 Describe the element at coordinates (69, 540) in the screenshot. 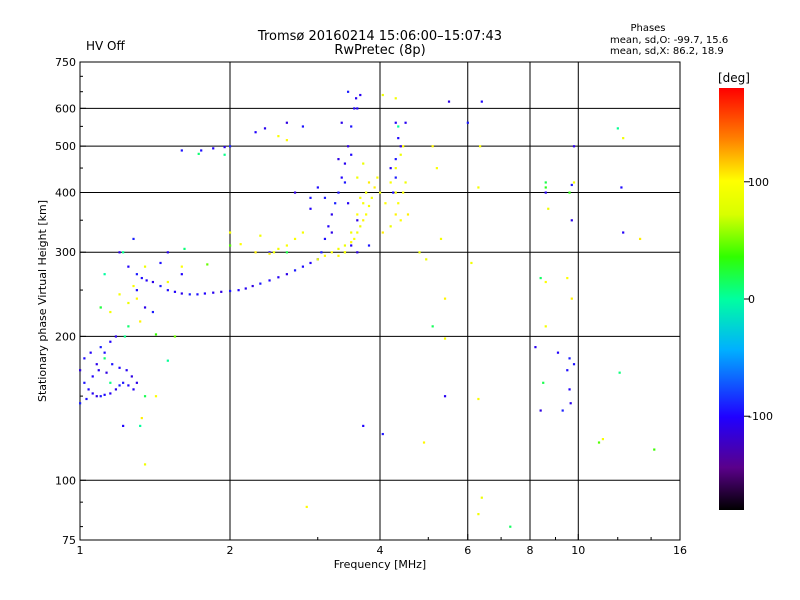

I see `y-tick-label: 75` at that location.